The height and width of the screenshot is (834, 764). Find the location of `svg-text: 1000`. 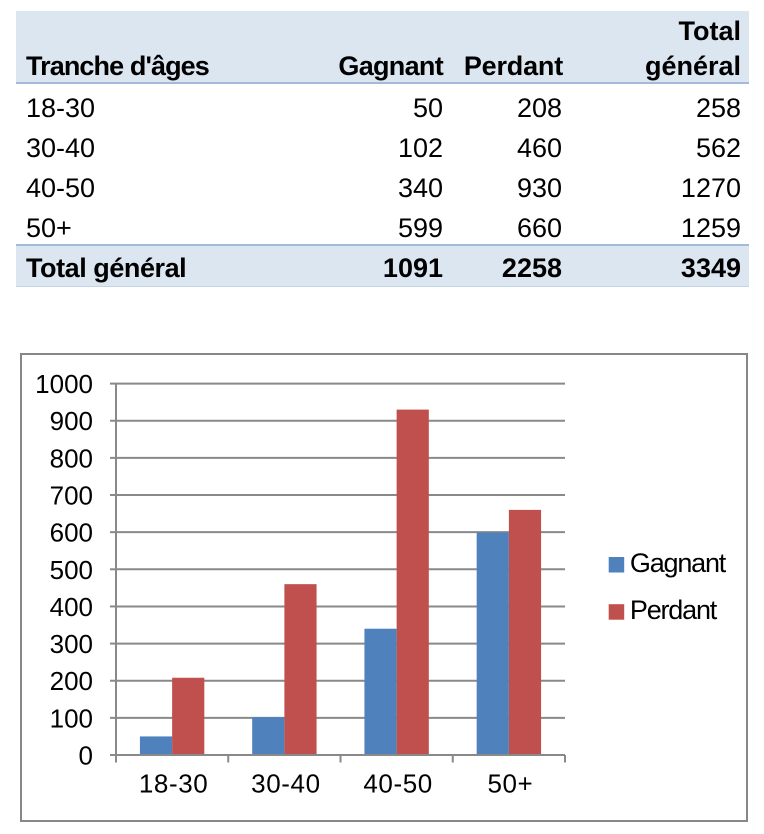

svg-text: 1000 is located at coordinates (64, 384).